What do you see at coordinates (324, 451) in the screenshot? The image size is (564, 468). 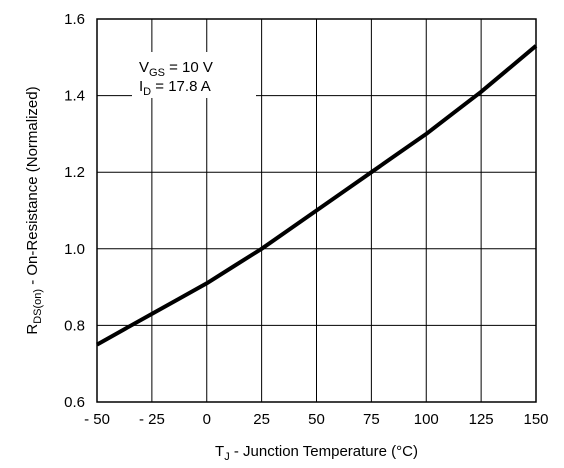 I see `x-axis-label-rest: - Junction Temperature (°C)` at bounding box center [324, 451].